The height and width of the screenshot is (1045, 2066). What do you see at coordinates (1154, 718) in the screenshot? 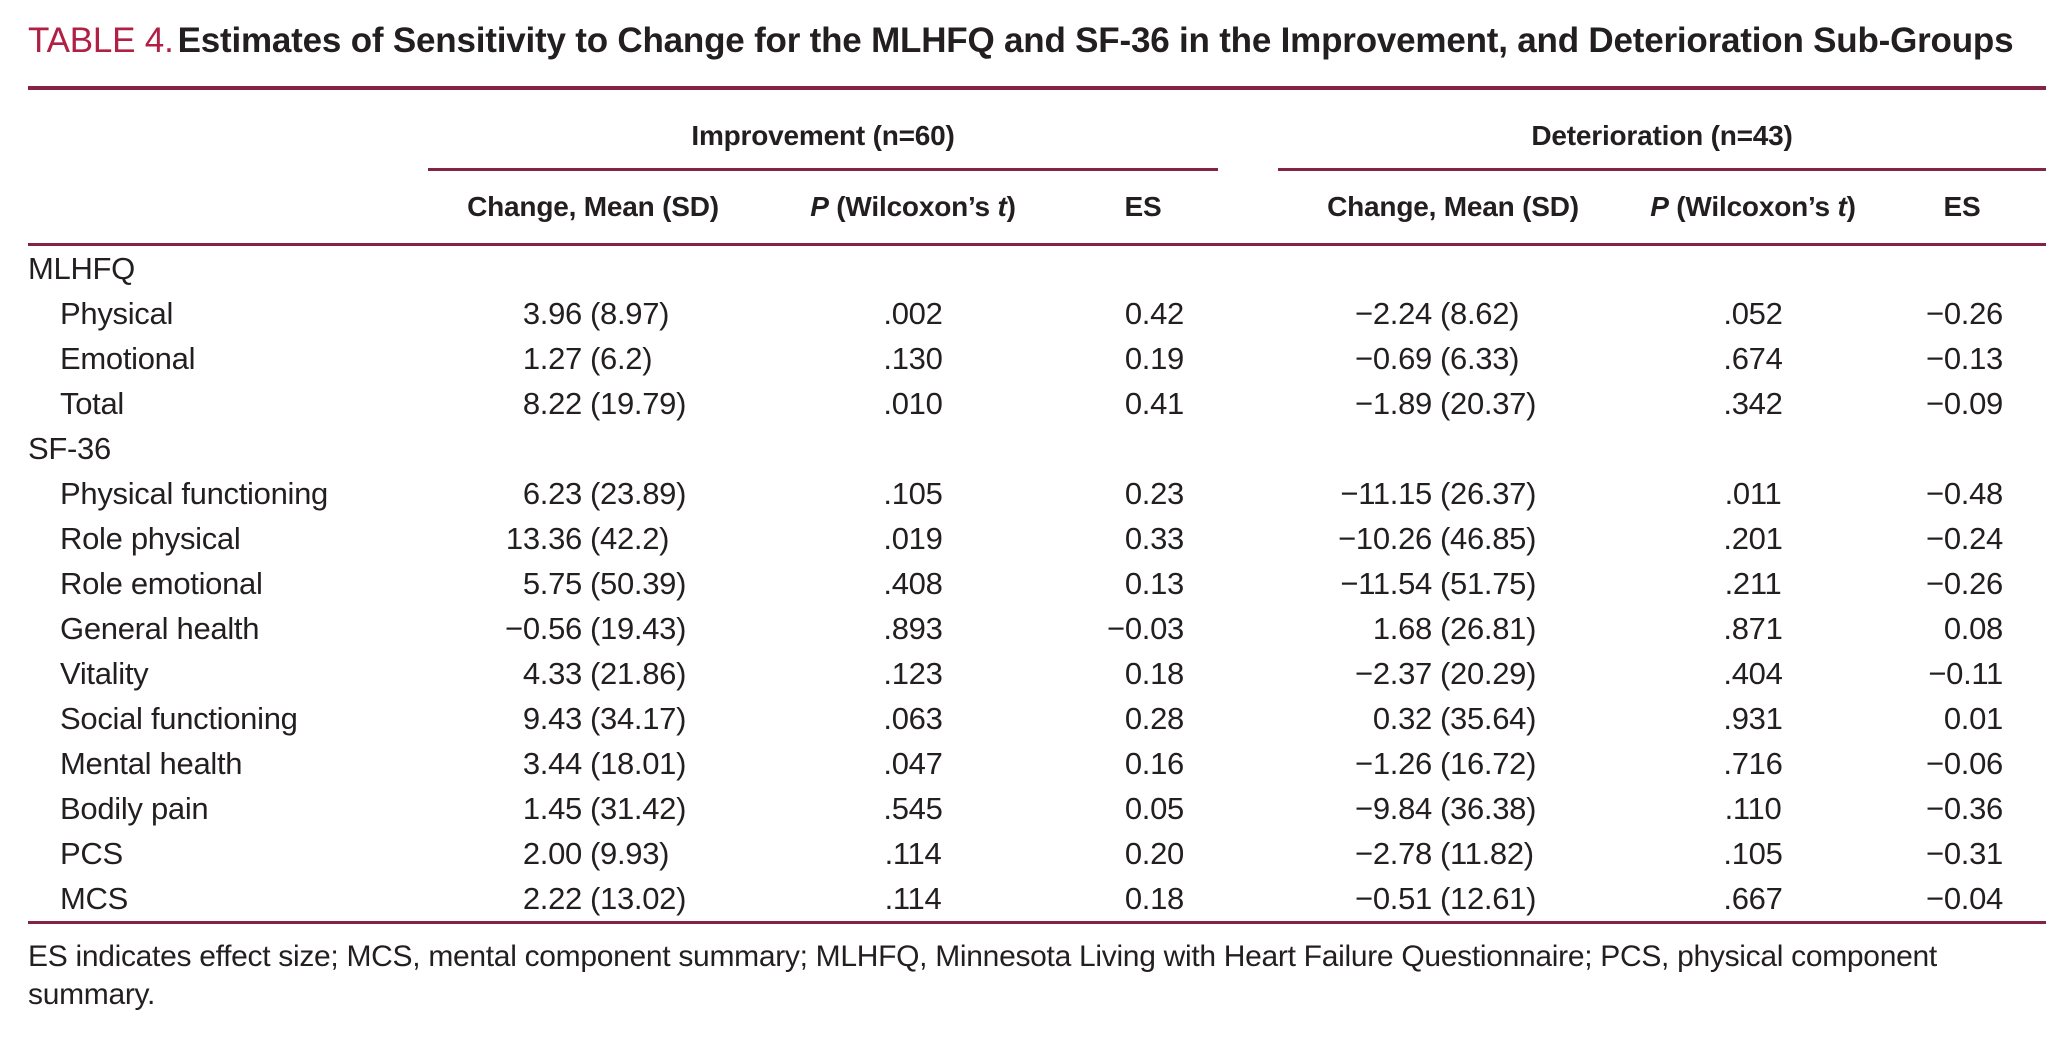
I see `es-value: 0.28` at bounding box center [1154, 718].